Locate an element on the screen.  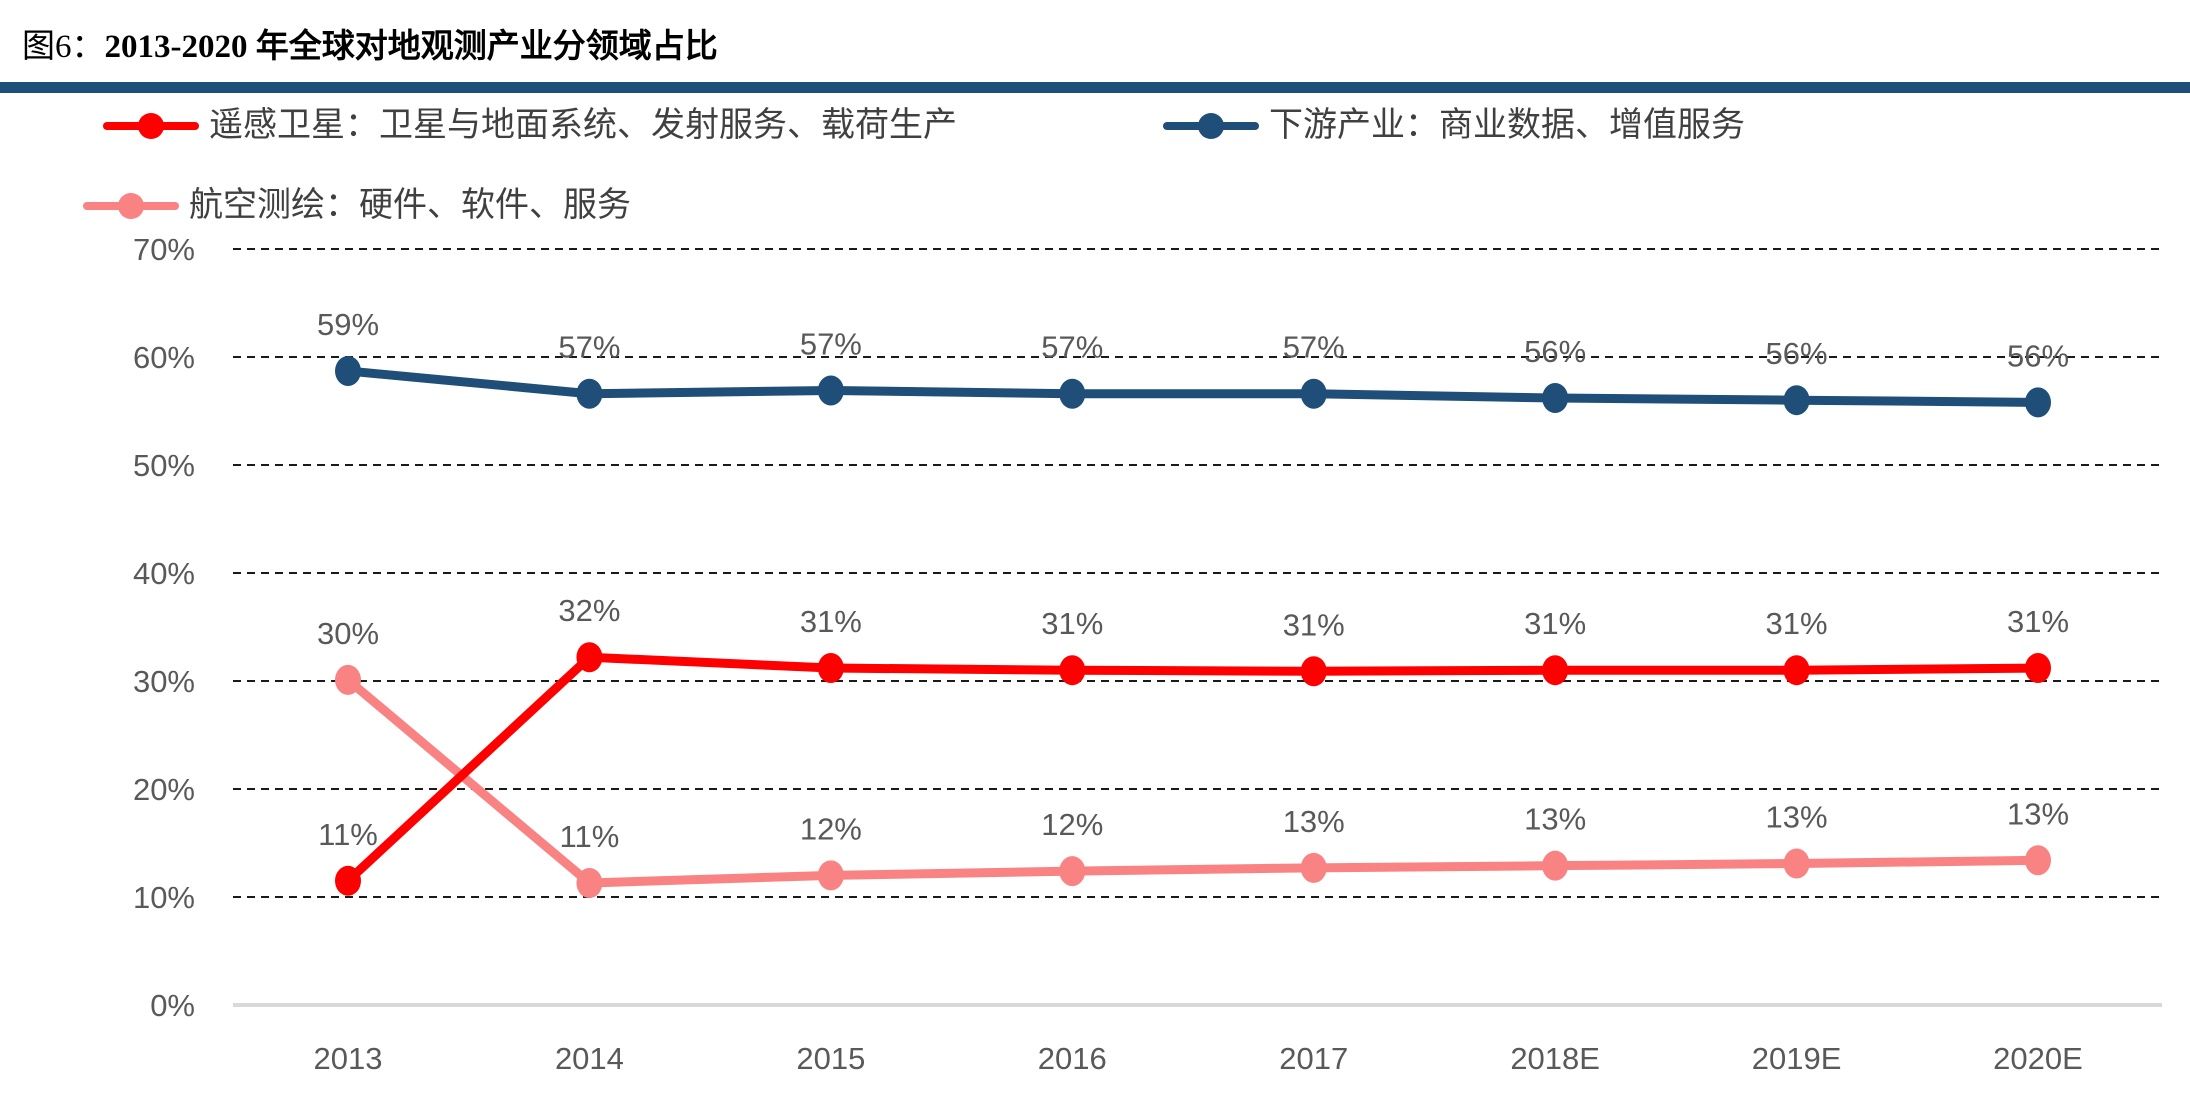
data-label-remote-sensing-2019E: 31% is located at coordinates (1797, 623).